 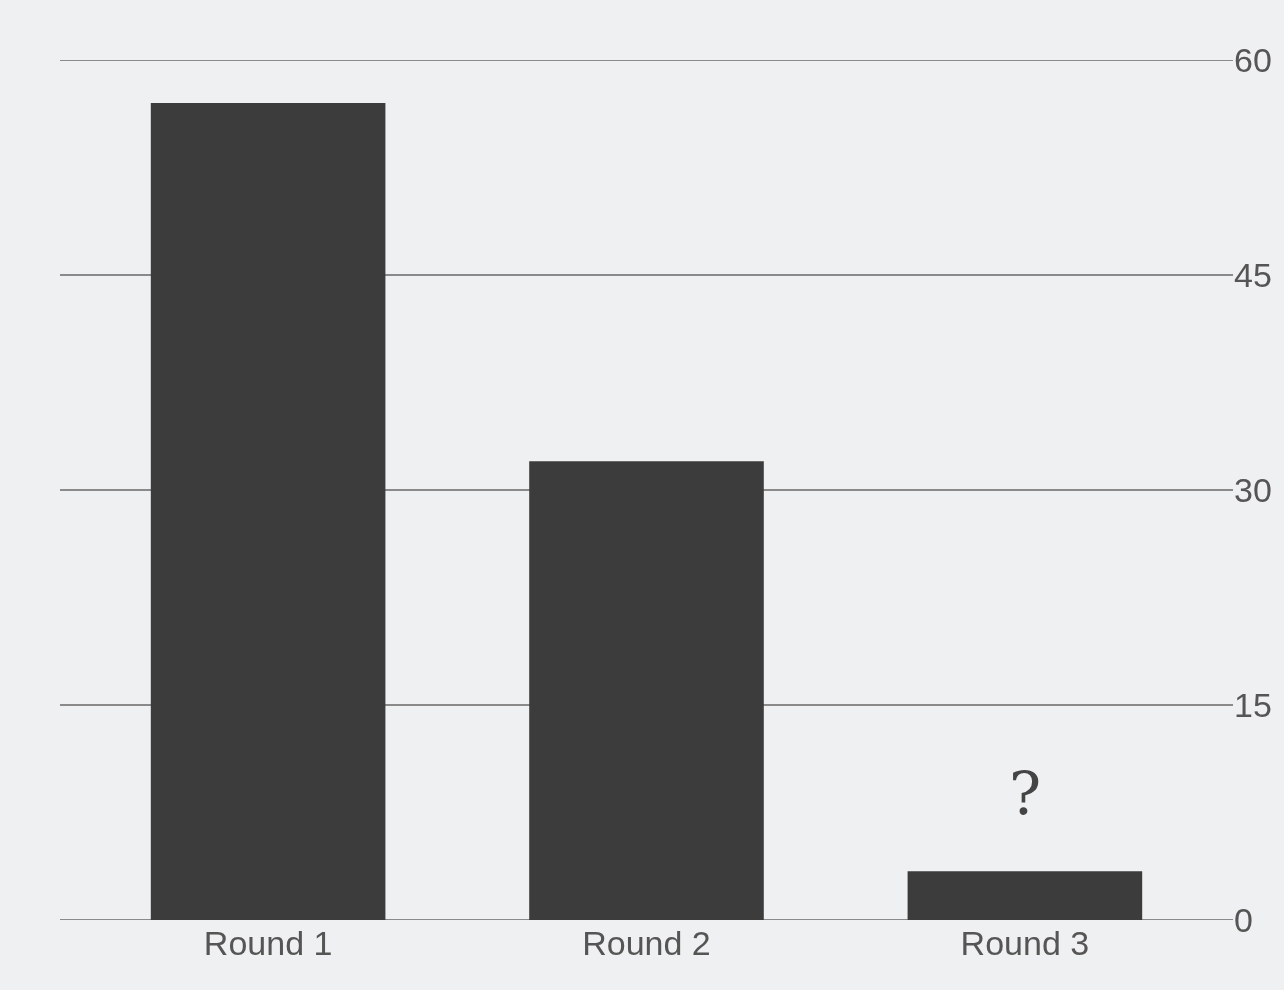 I want to click on y-tick-label: 60, so click(x=1253, y=59).